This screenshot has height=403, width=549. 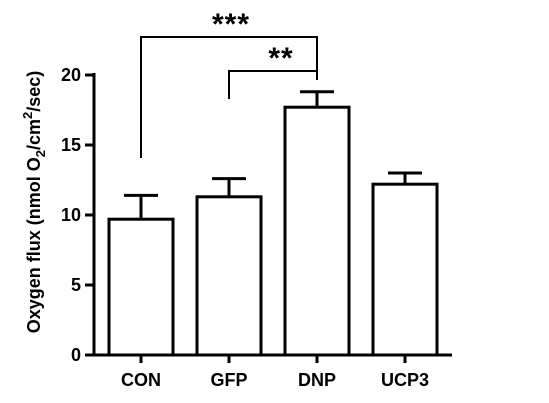 I want to click on y-label-sup: 2, so click(x=27, y=115).